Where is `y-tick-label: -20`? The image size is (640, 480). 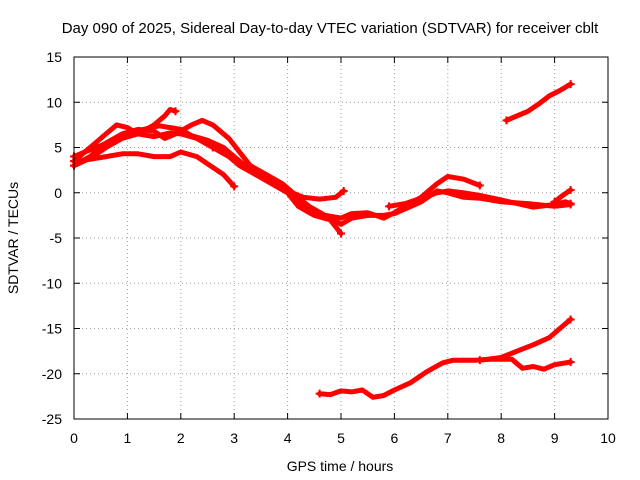 y-tick-label: -20 is located at coordinates (52, 374).